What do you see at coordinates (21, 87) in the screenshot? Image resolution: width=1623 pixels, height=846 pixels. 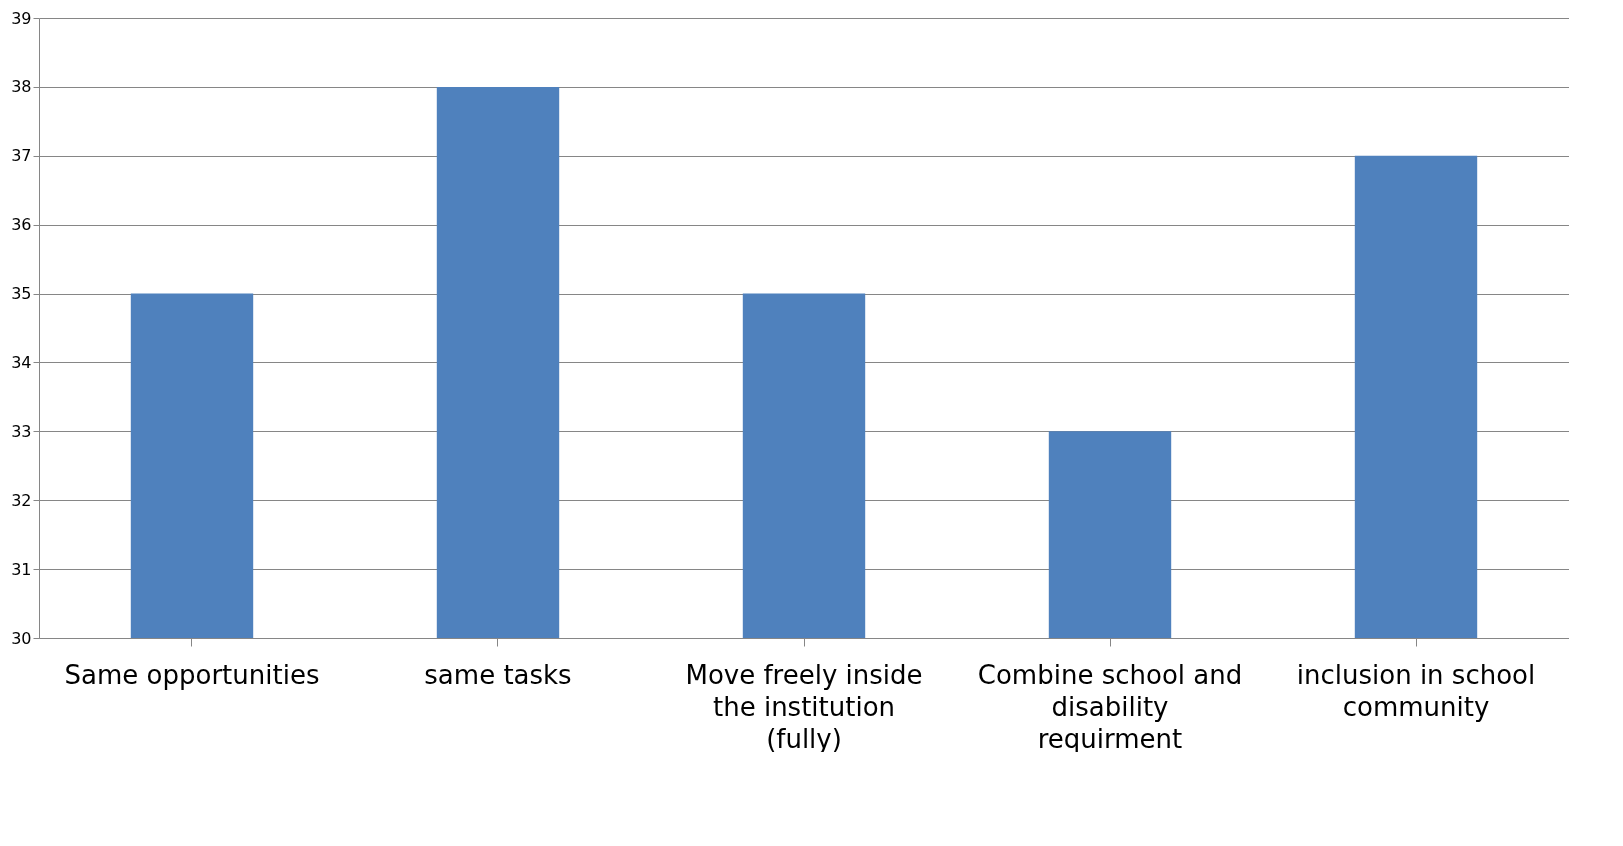 I see `y-tick-label: 38` at bounding box center [21, 87].